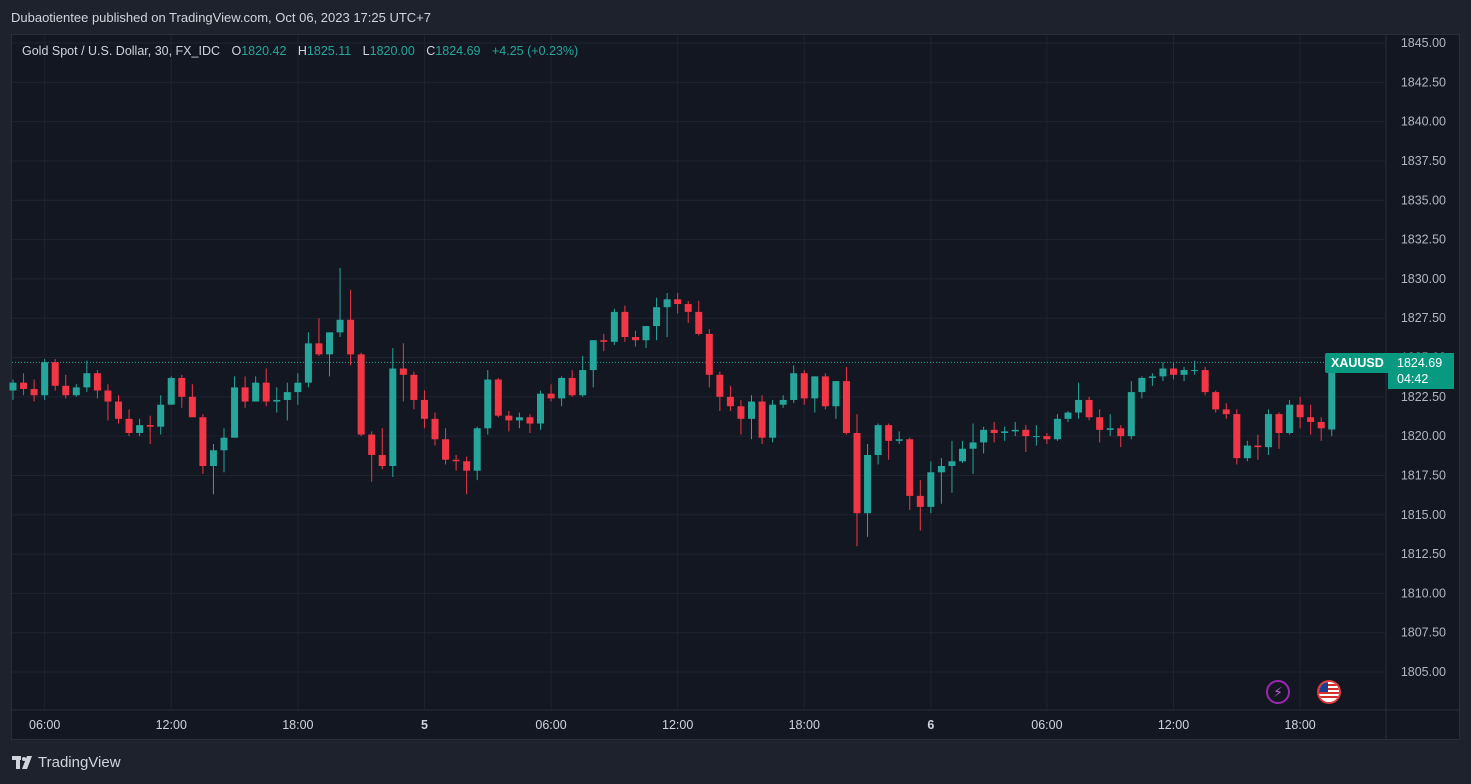 The width and height of the screenshot is (1471, 784). Describe the element at coordinates (431, 51) in the screenshot. I see `close-label: C` at that location.